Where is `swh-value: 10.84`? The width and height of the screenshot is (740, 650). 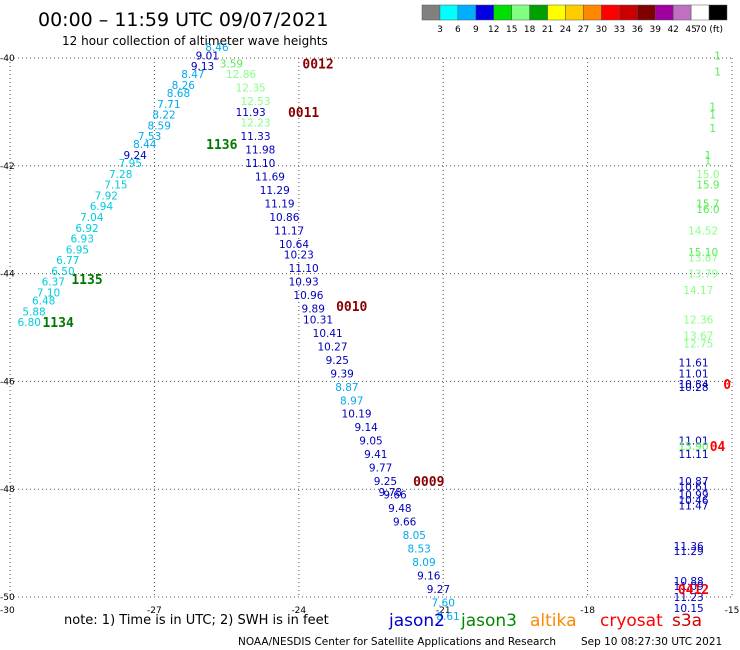 swh-value: 10.84 is located at coordinates (693, 385).